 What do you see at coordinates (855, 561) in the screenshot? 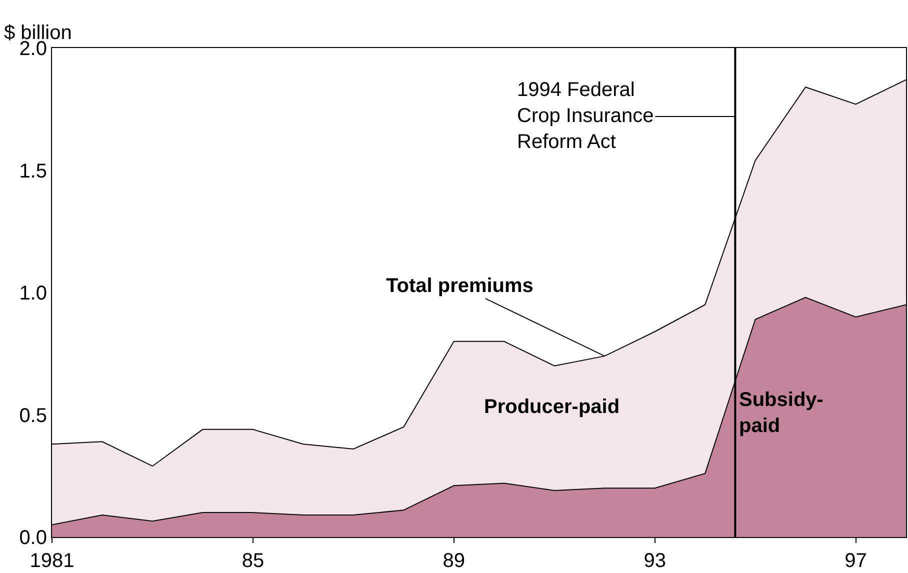
I see `x-tick-label: 97` at bounding box center [855, 561].